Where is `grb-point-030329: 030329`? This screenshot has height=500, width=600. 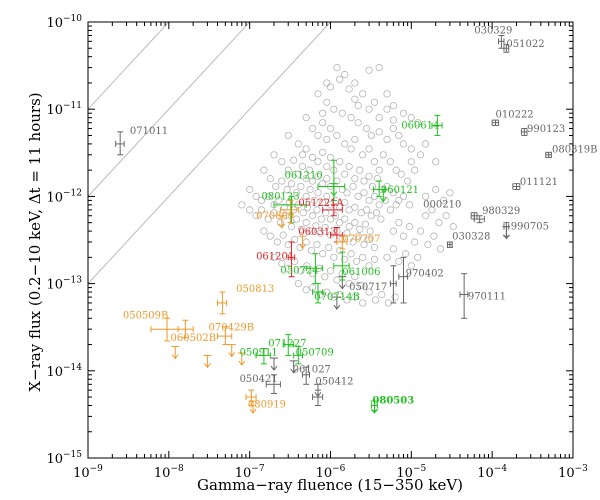 grb-point-030329: 030329 is located at coordinates (493, 37).